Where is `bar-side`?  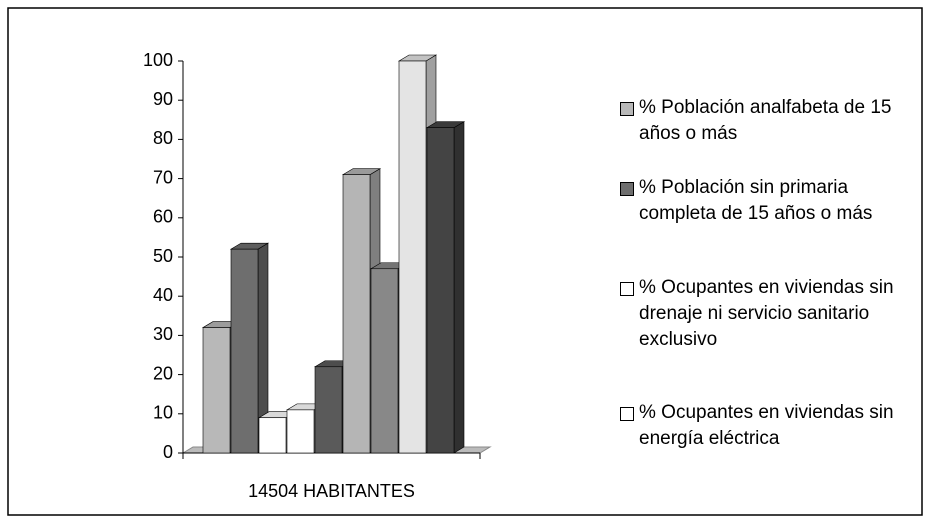 bar-side is located at coordinates (459, 287).